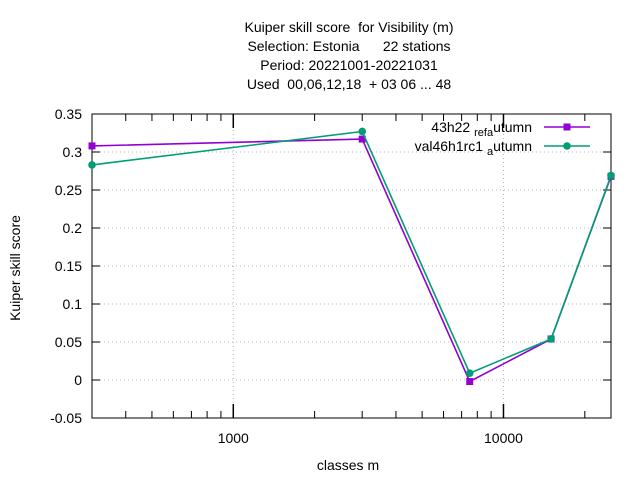 The width and height of the screenshot is (640, 480). I want to click on legend-label: 43h22 refautumn, so click(481, 129).